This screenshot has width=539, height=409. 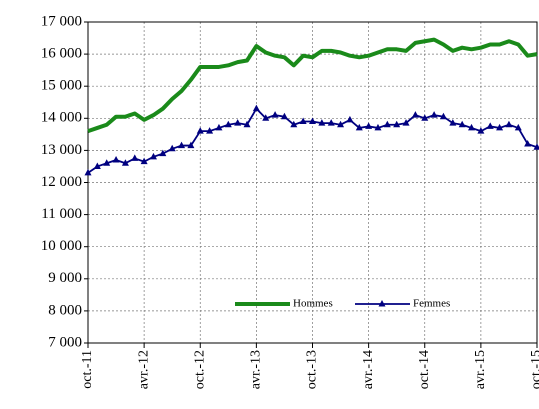 I want to click on x-tick-label: oct.-12, so click(x=199, y=369).